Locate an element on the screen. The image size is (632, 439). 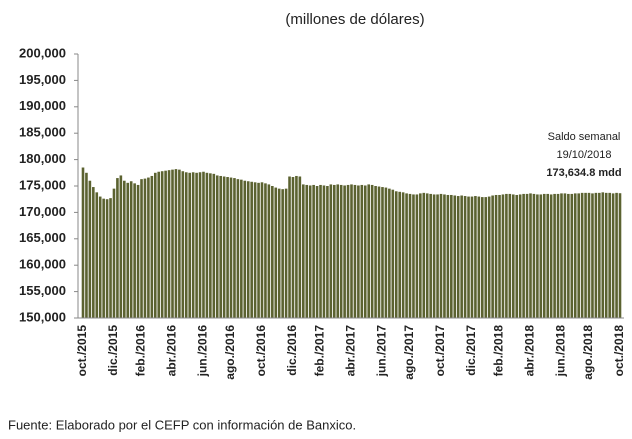
y-tick-label: 155,000 is located at coordinates (42, 290).